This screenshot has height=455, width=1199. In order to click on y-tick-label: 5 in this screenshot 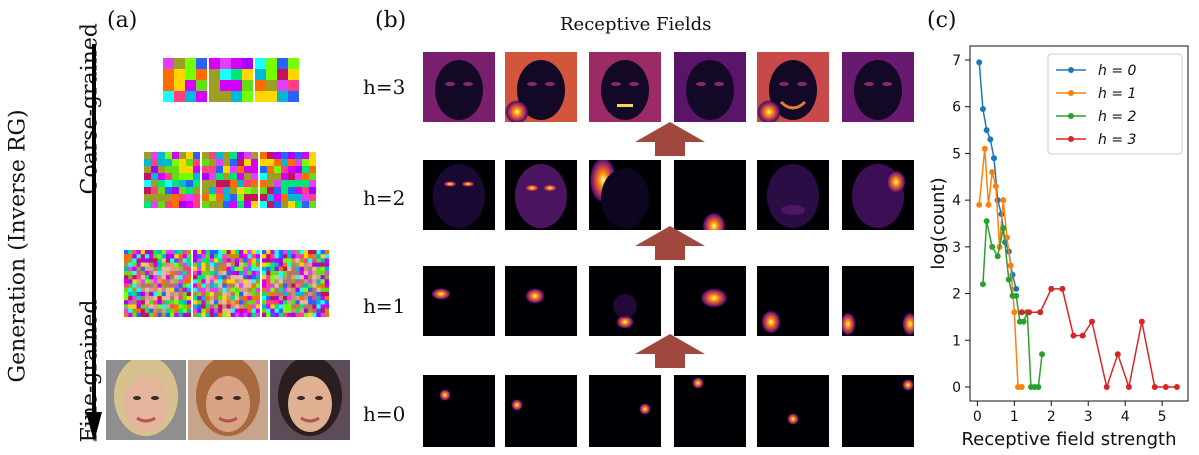, I will do `click(956, 154)`.